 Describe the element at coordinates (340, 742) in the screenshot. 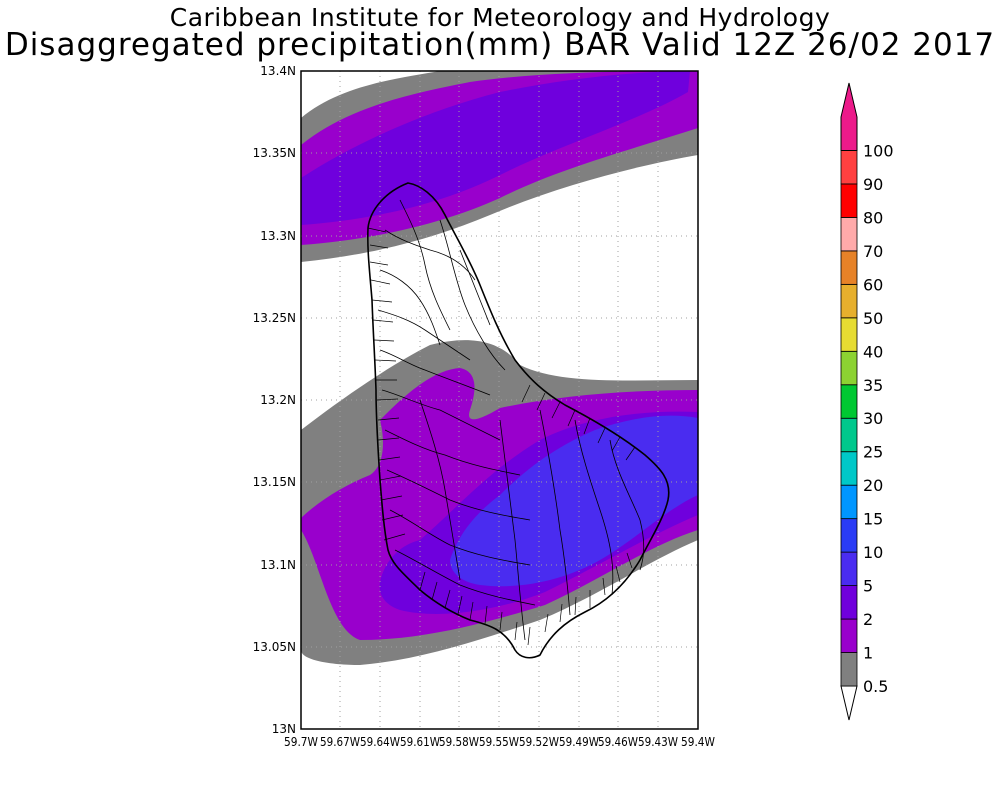

I see `lon-tick-label: 59.67W` at that location.